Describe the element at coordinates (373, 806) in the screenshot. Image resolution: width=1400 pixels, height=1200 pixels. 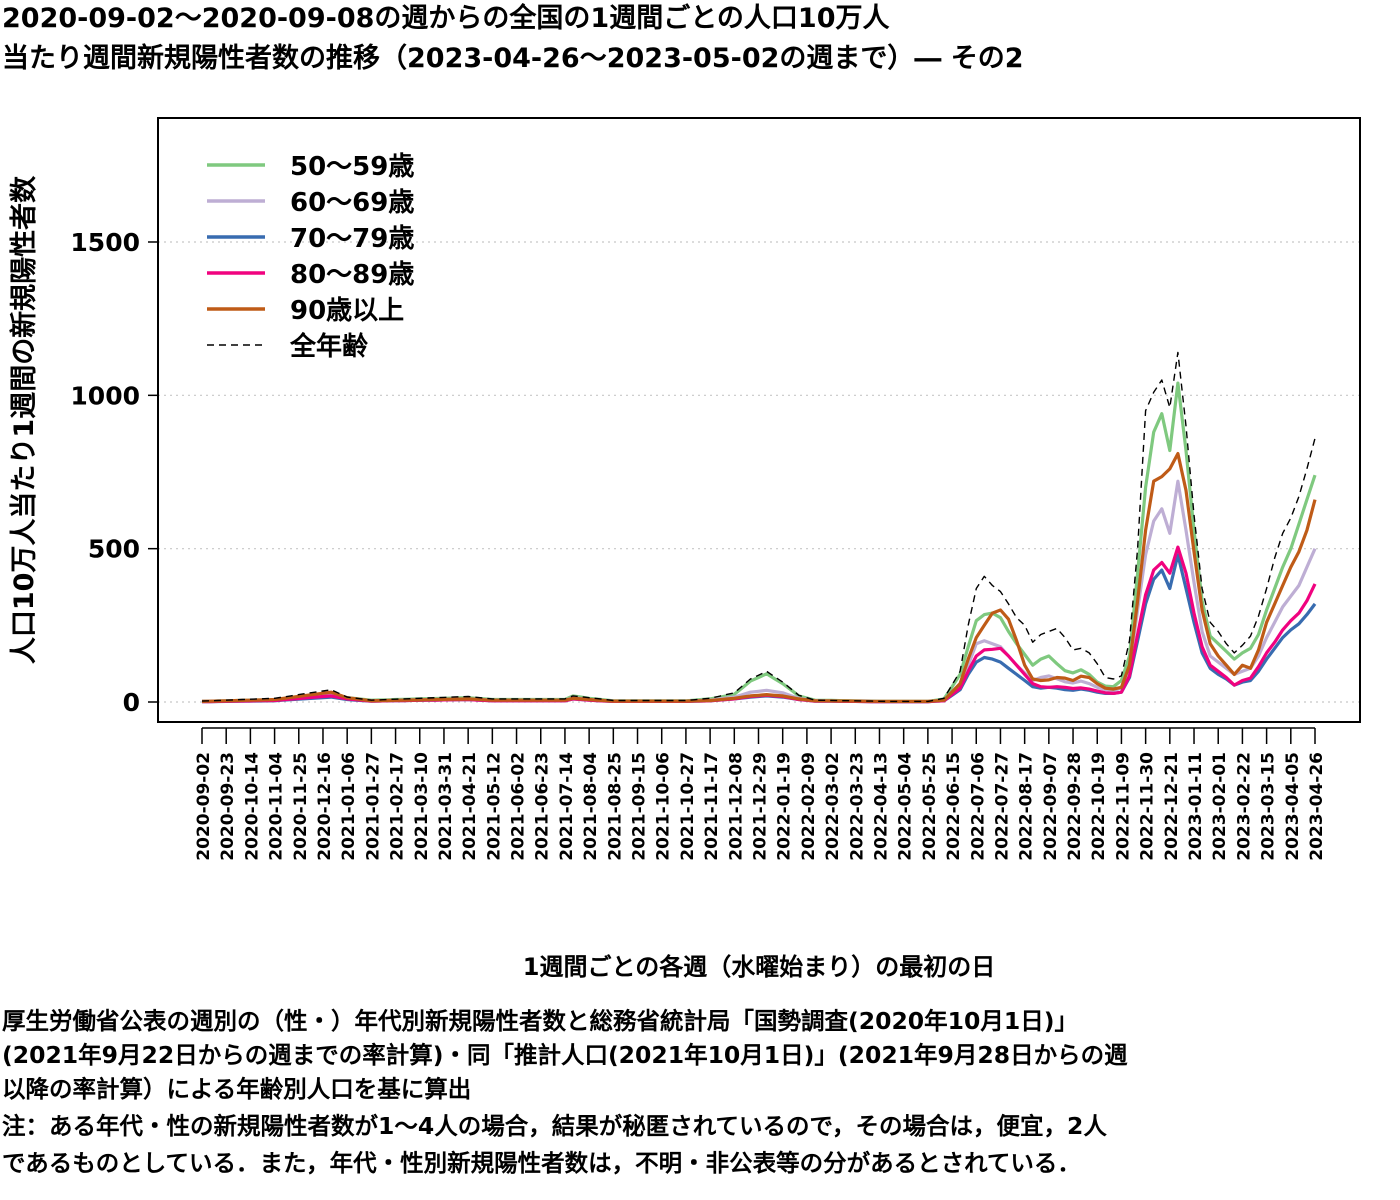
I see `x-tick-label: 2021-01-27` at that location.